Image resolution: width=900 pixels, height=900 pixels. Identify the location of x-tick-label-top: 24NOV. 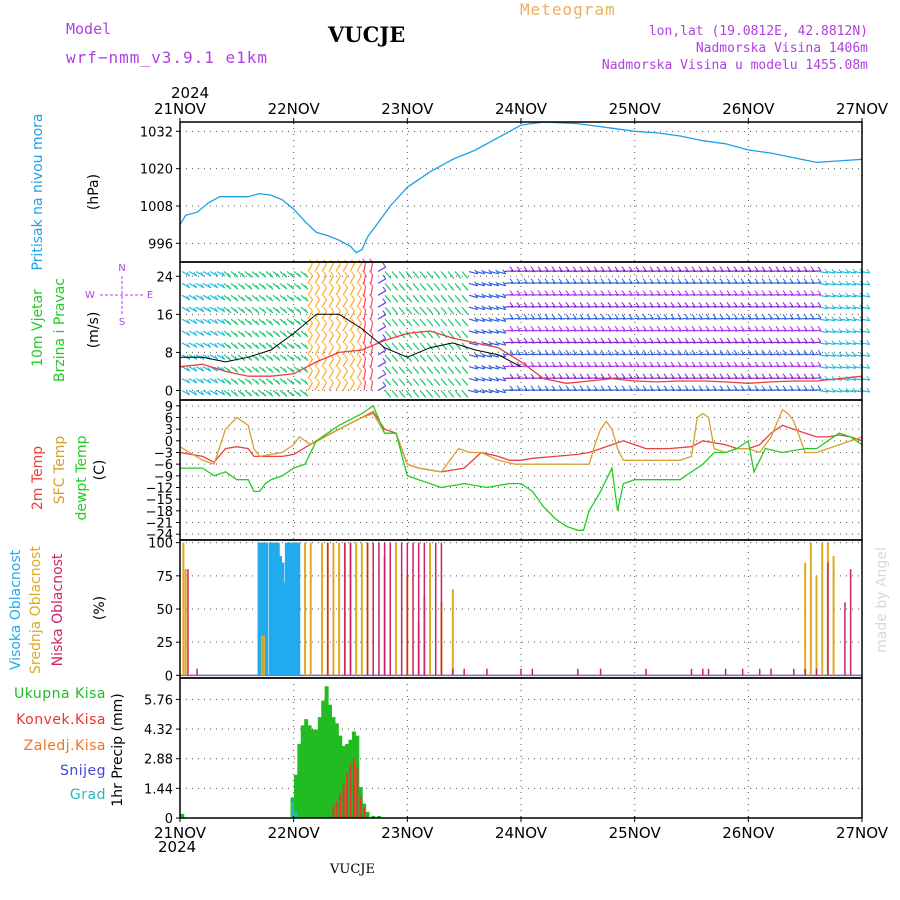
(521, 109).